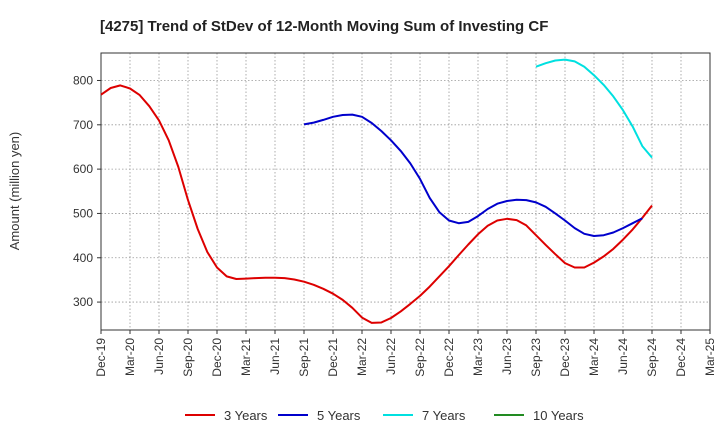 The width and height of the screenshot is (720, 440). Describe the element at coordinates (101, 357) in the screenshot. I see `x-tick-label: Dec-19` at that location.